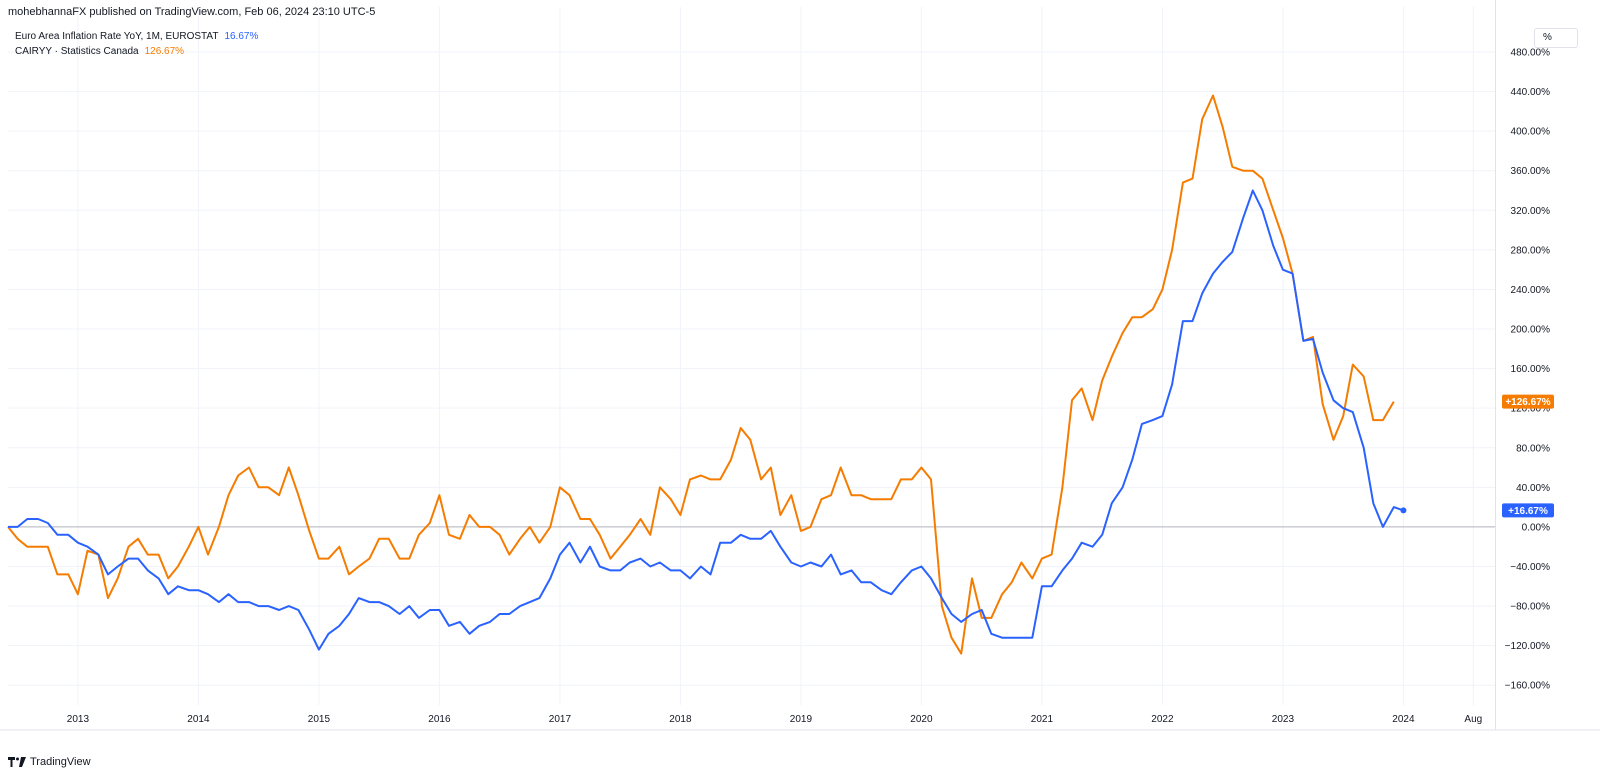  What do you see at coordinates (241, 36) in the screenshot?
I see `legend-value: 16.67%` at bounding box center [241, 36].